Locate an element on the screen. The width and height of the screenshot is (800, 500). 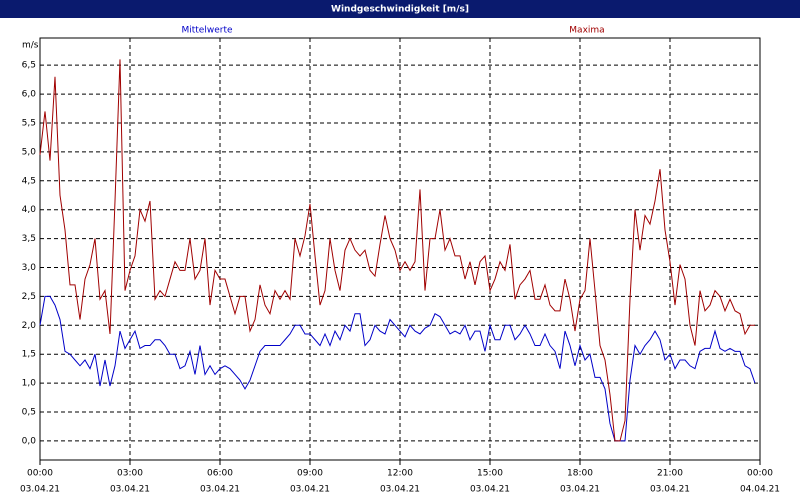
x-tick-label: 09:00 is located at coordinates (310, 474).